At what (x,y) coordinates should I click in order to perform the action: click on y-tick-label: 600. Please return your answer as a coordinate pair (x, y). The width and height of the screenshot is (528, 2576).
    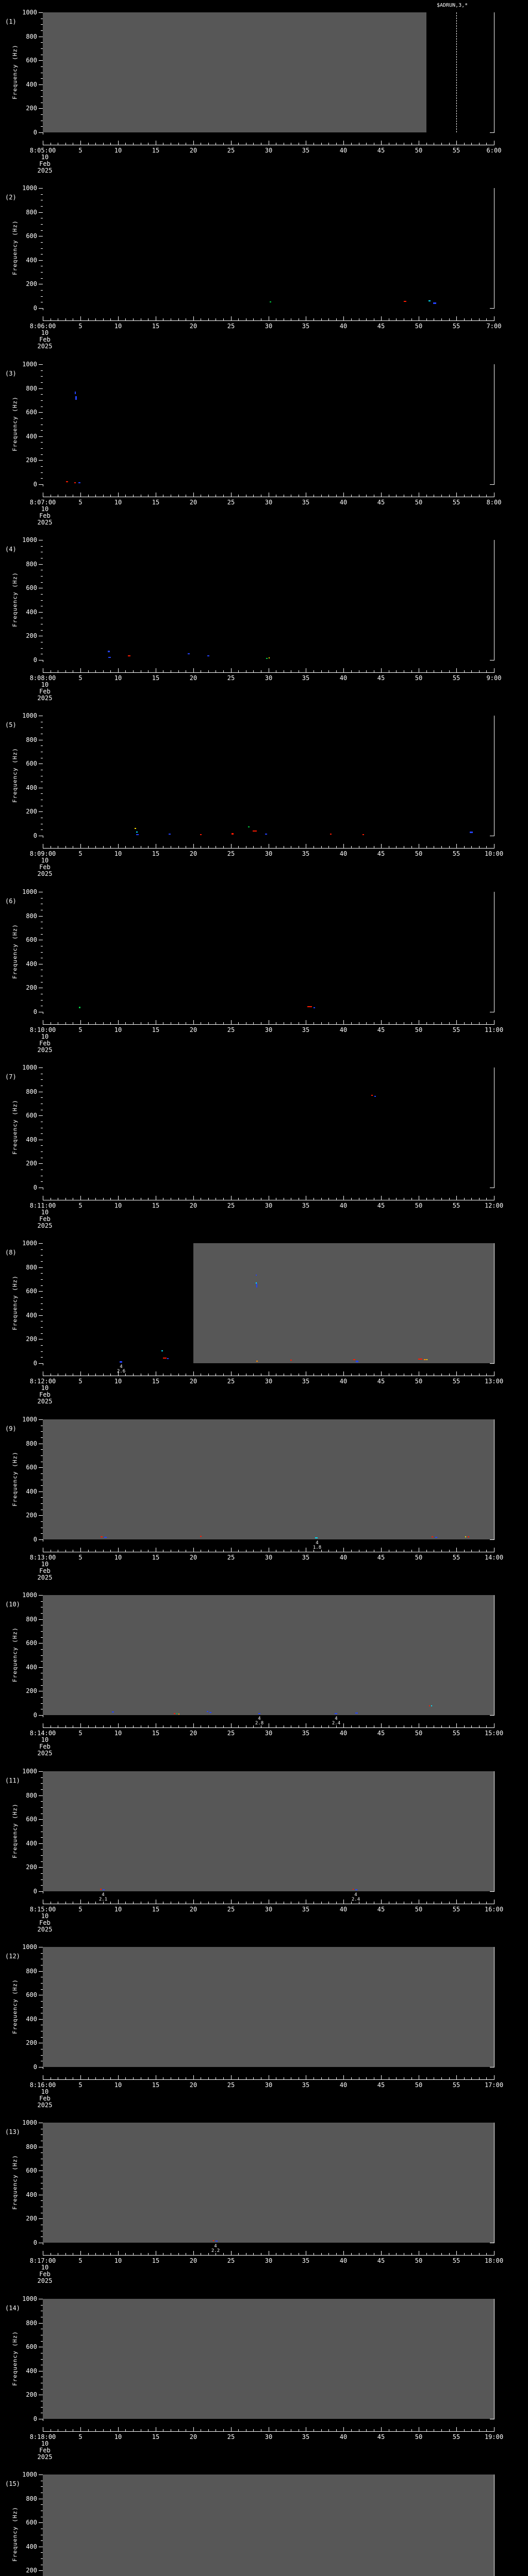
    Looking at the image, I should click on (31, 412).